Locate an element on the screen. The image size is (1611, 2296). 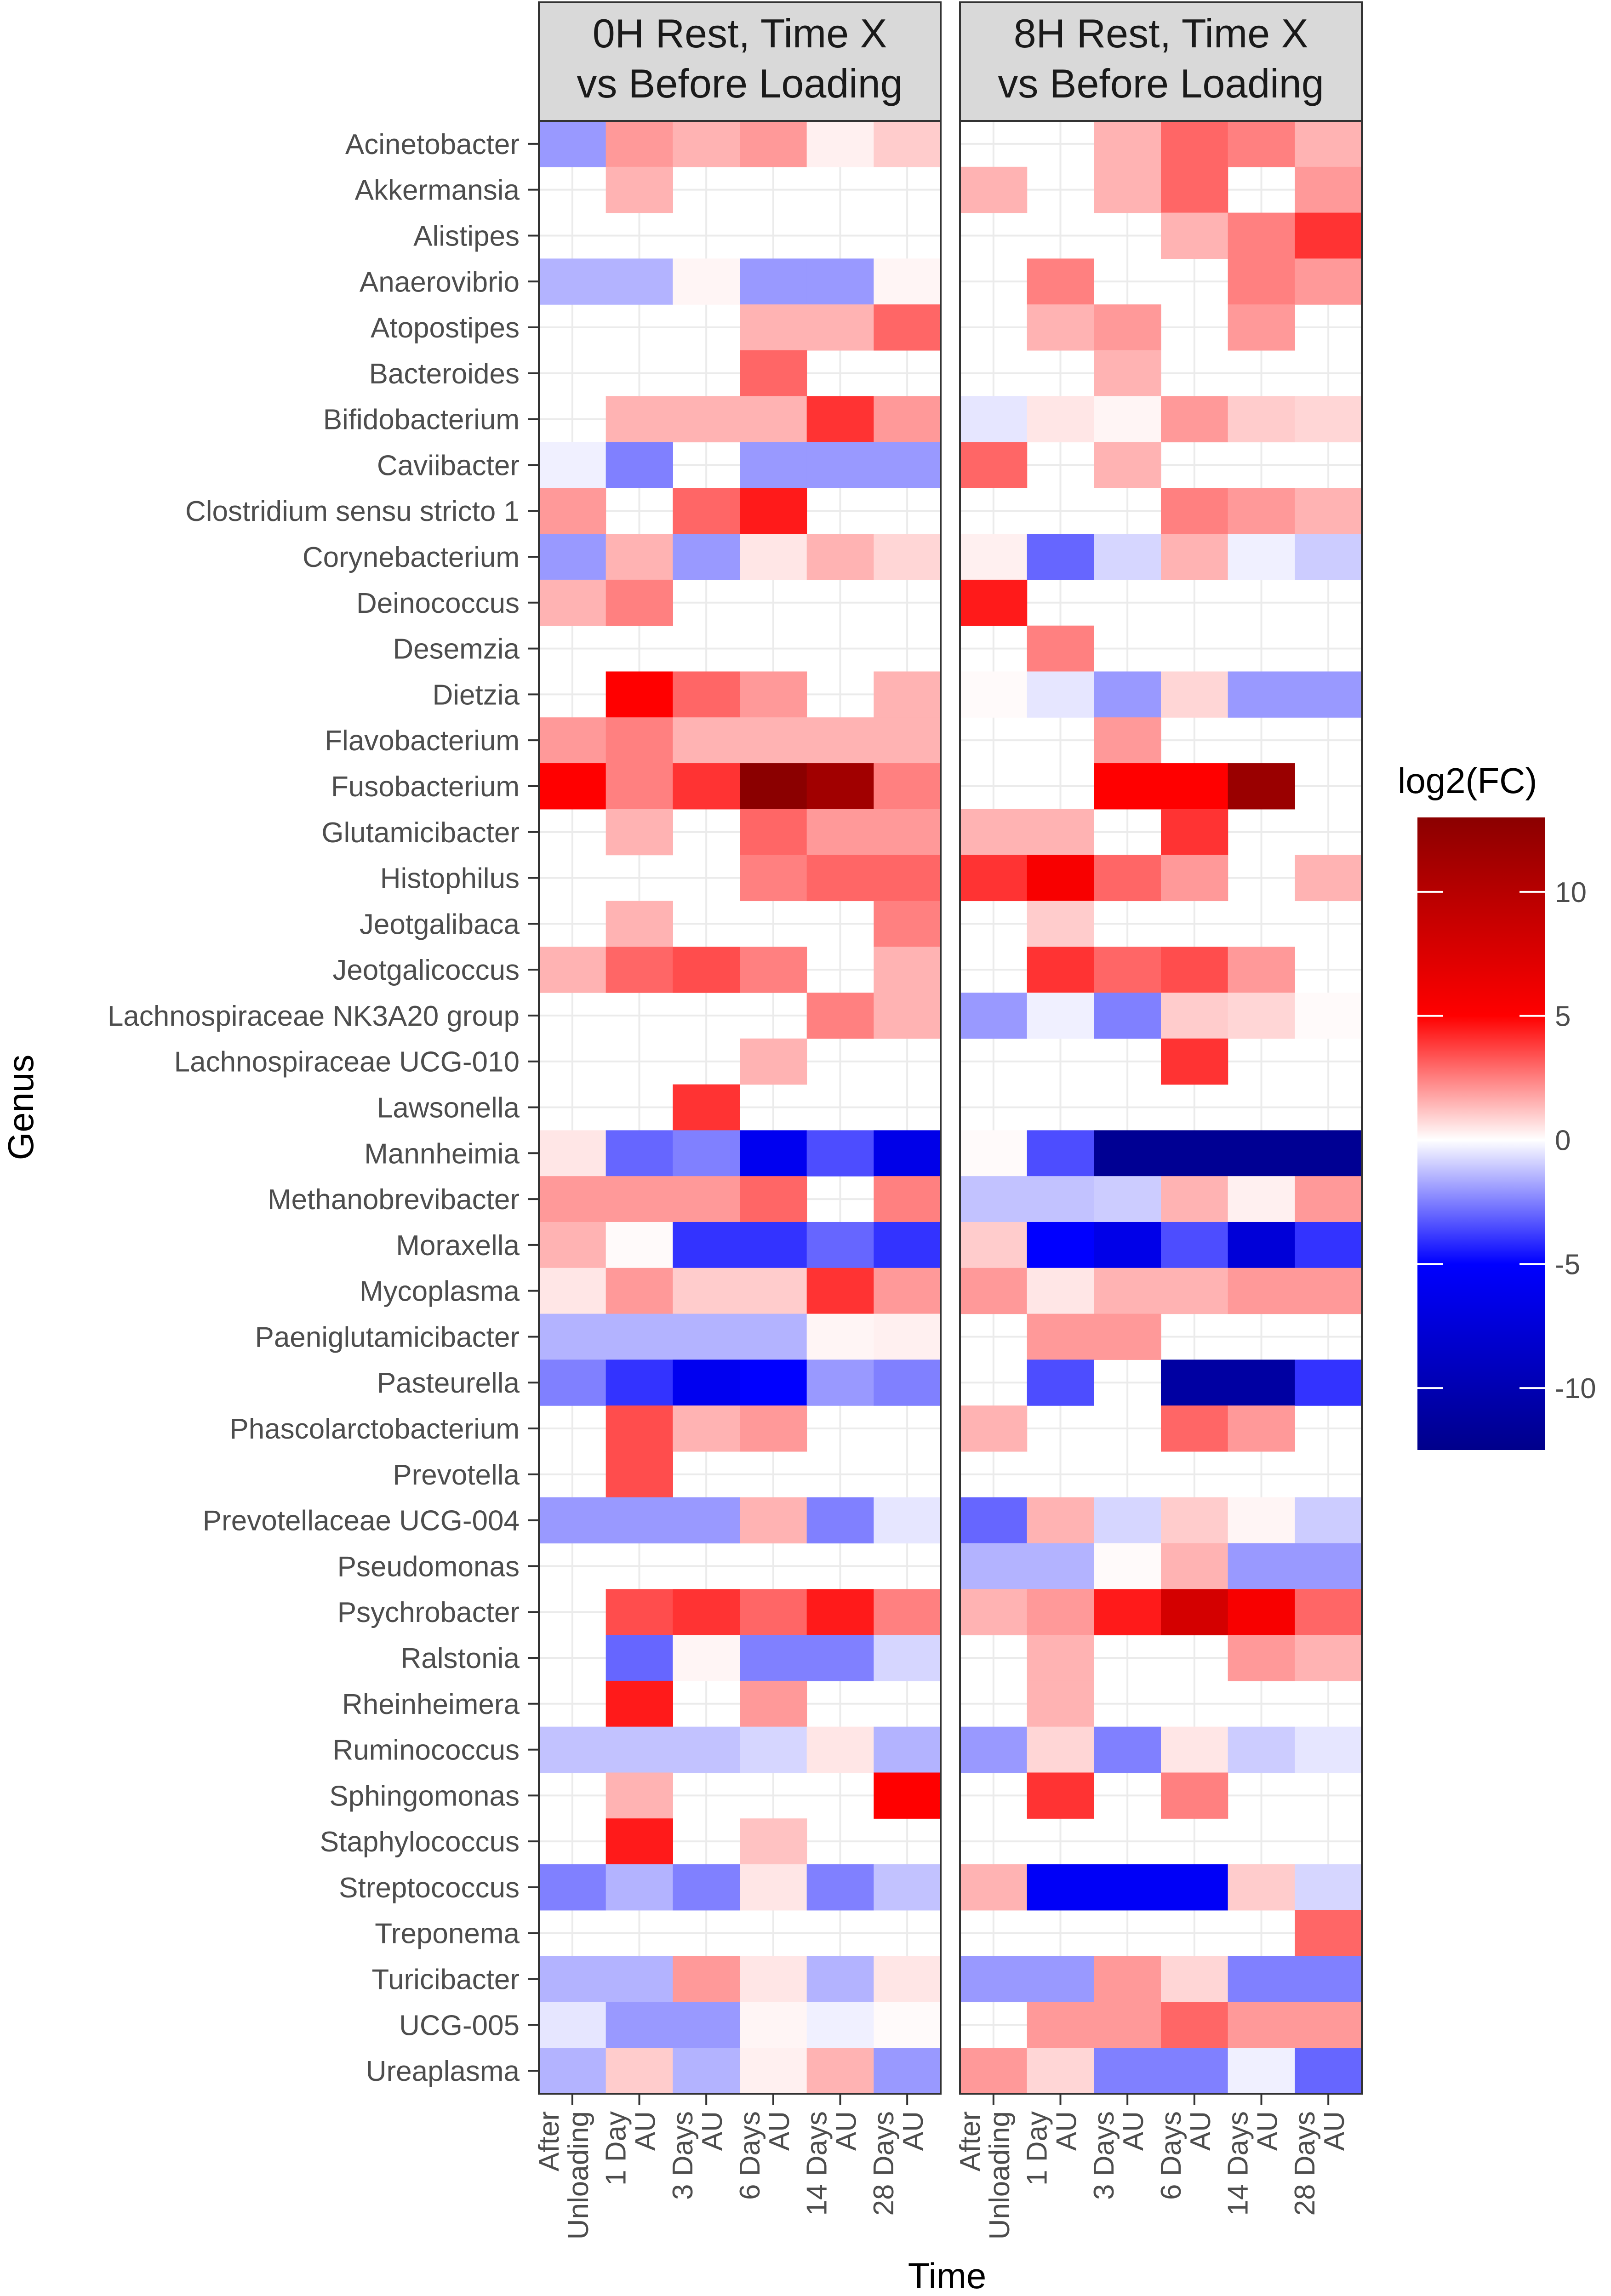
y-tick-label: Turicibacter is located at coordinates (445, 1980).